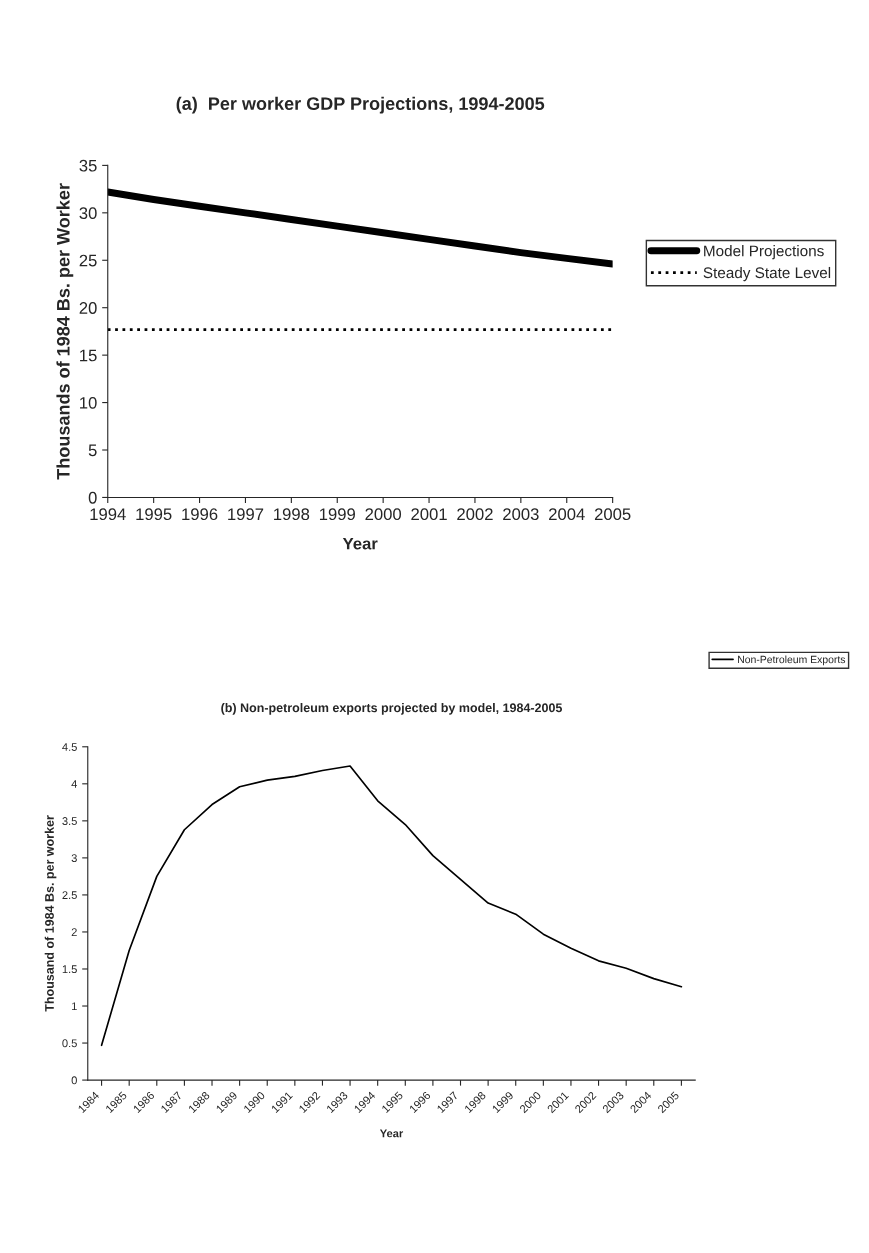 The width and height of the screenshot is (869, 1253). I want to click on chart-title: (b) Non-petroleum exports projected by model, 1984-2005, so click(392, 709).